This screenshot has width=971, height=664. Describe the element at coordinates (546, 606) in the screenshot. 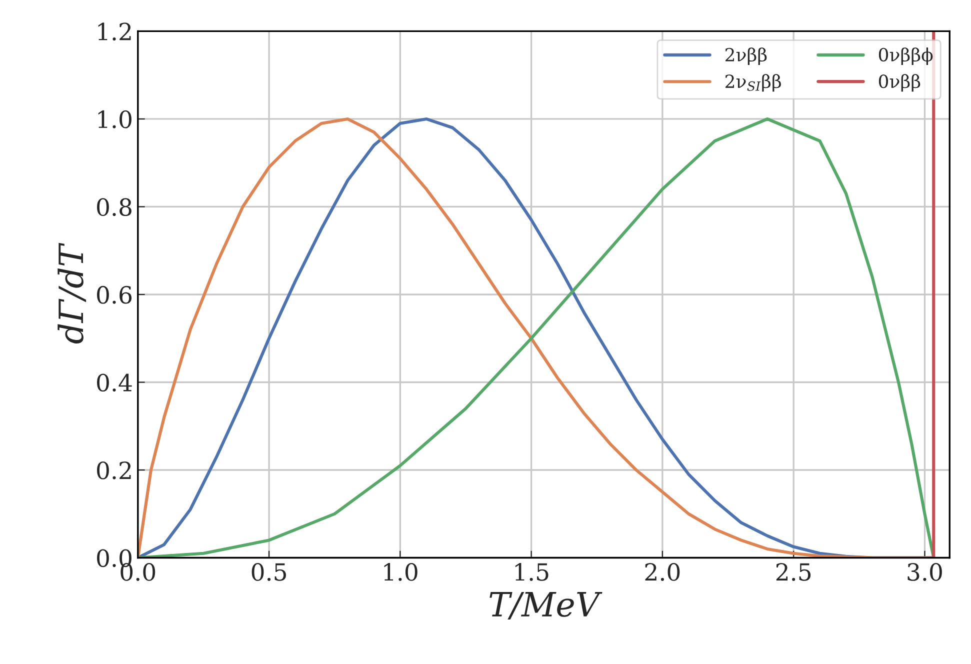

I see `x-axis-title: T/MeV` at that location.